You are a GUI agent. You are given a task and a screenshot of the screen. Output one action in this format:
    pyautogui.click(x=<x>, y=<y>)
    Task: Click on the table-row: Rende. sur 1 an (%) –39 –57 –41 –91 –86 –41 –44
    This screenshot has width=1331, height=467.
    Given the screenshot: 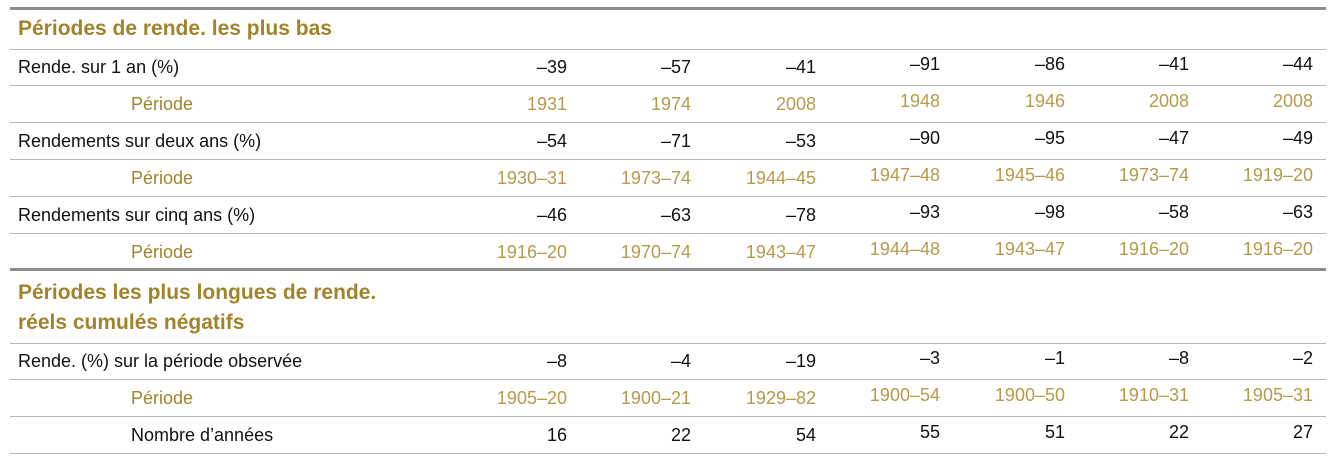 What is the action you would take?
    pyautogui.click(x=668, y=67)
    